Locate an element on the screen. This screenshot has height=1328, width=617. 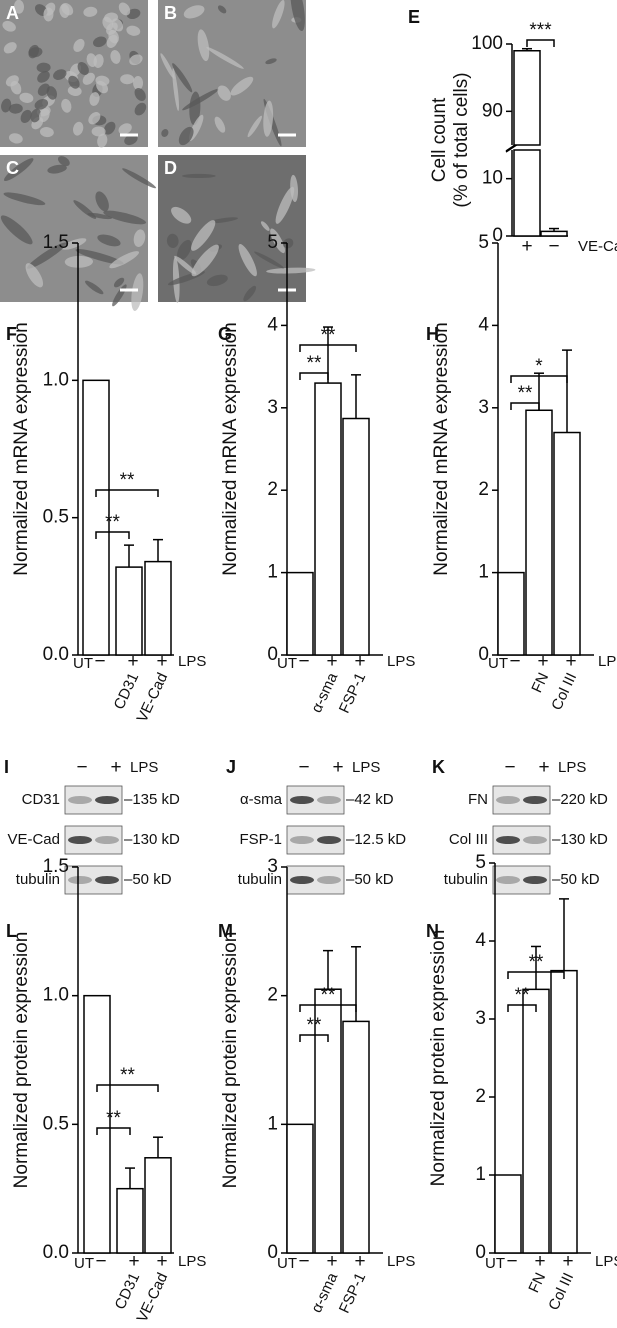
panel-label: B is located at coordinates (170, 13).